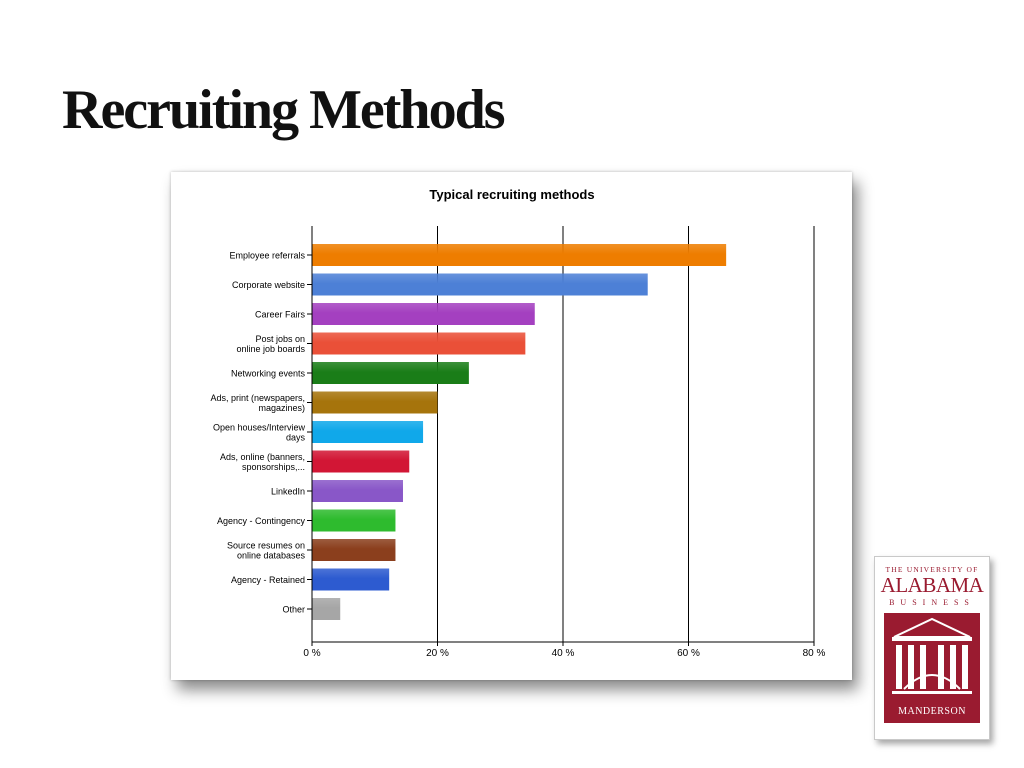 This screenshot has width=1024, height=768. What do you see at coordinates (511, 194) in the screenshot?
I see `chart-title: Typical recruiting methods` at bounding box center [511, 194].